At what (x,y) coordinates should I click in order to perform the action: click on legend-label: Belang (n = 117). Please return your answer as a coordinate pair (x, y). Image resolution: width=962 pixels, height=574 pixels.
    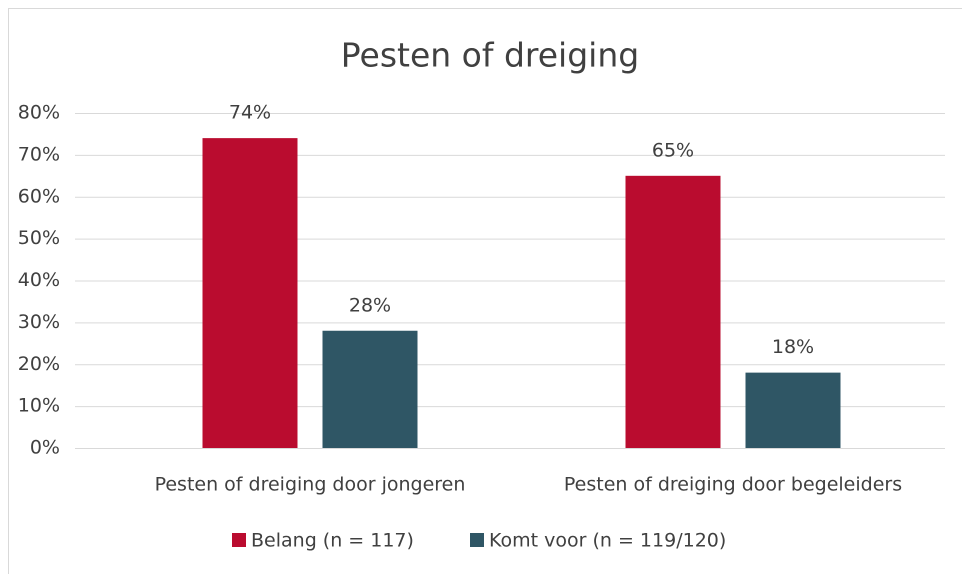
    Looking at the image, I should click on (332, 541).